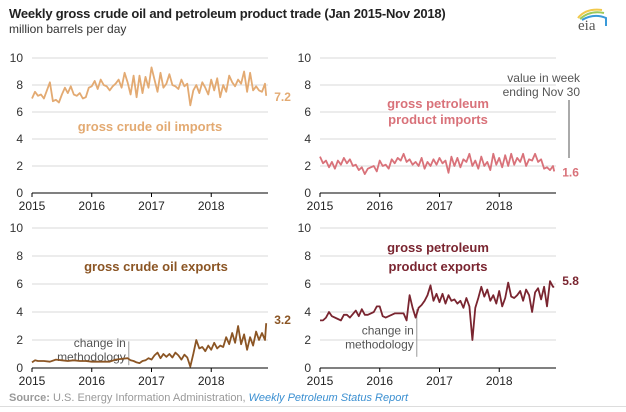 The height and width of the screenshot is (412, 626). I want to click on series-line-crude-exports, so click(149, 345).